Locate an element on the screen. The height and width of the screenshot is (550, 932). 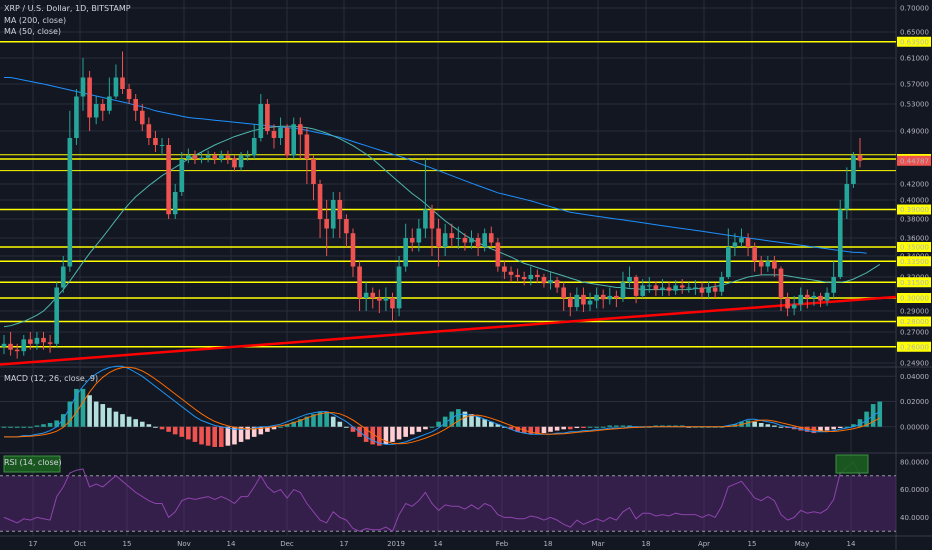
macd-tick-label: 0.02000 is located at coordinates (914, 402).